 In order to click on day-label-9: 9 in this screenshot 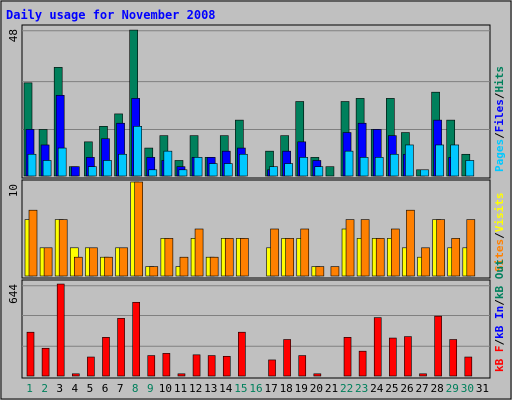, I will do `click(150, 388)`.